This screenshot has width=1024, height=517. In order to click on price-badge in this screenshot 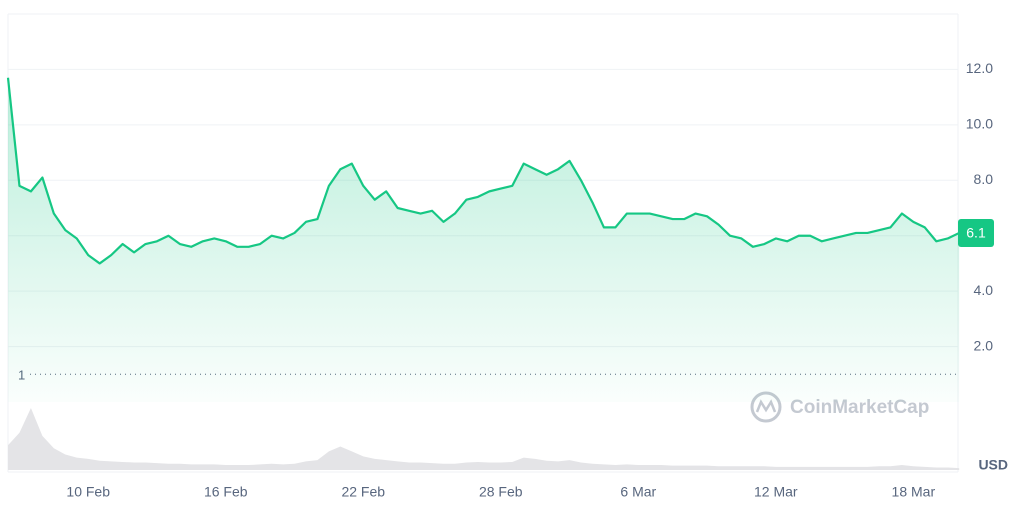, I will do `click(976, 232)`.